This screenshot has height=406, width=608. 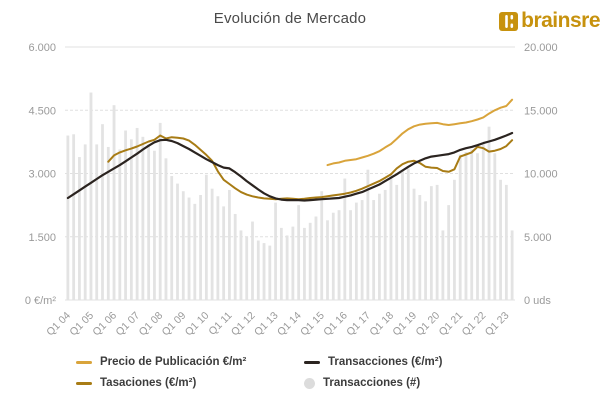 I want to click on x-axis-tick-label: Q1 11, so click(x=220, y=324).